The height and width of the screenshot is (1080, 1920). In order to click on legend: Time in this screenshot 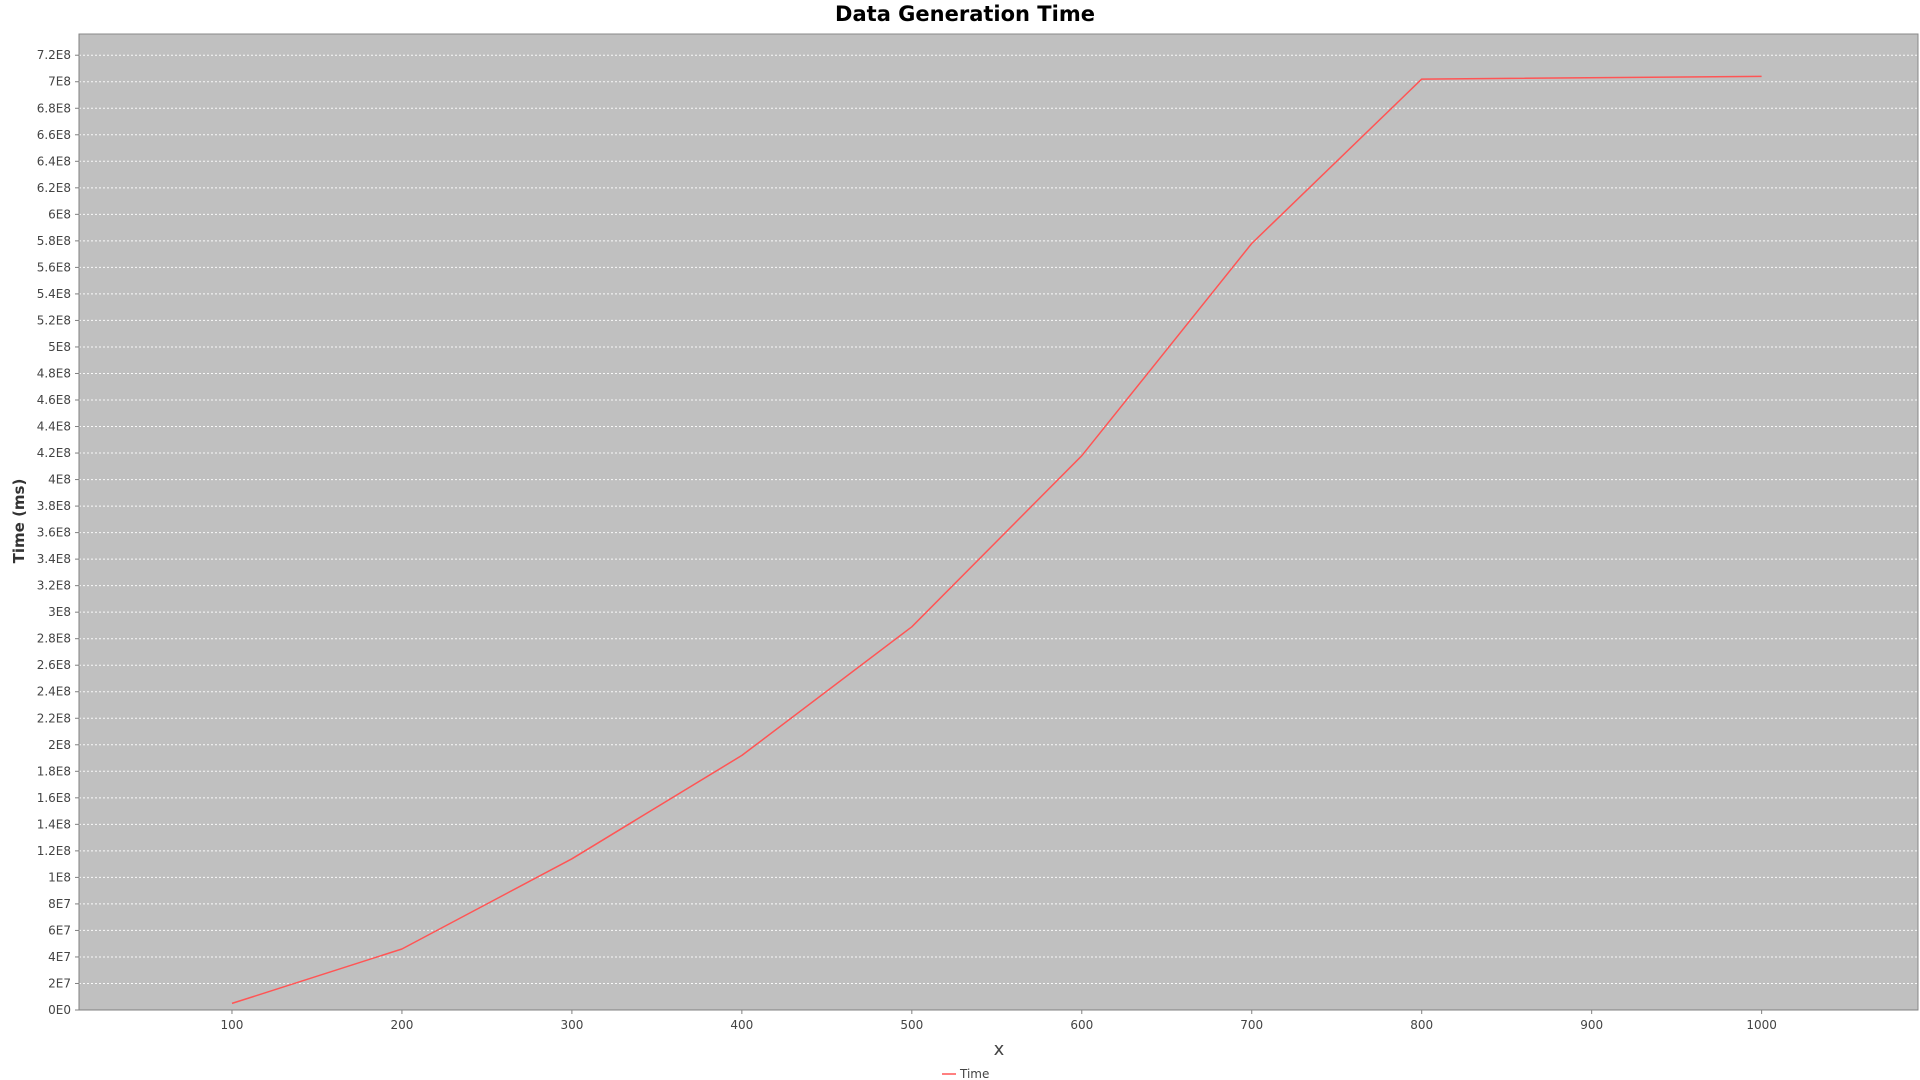, I will do `click(965, 1073)`.